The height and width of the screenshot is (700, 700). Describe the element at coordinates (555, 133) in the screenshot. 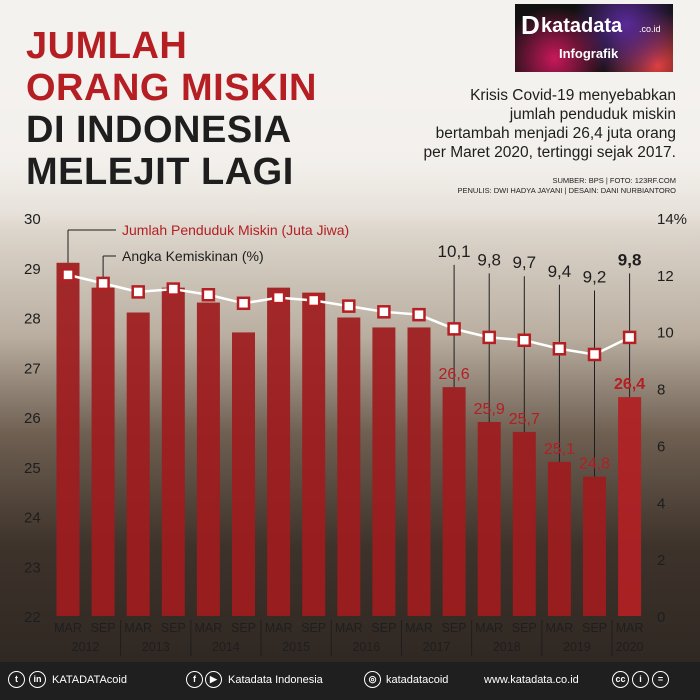

I see `intro-line-3: bertambah menjadi 26,4 juta orang` at that location.